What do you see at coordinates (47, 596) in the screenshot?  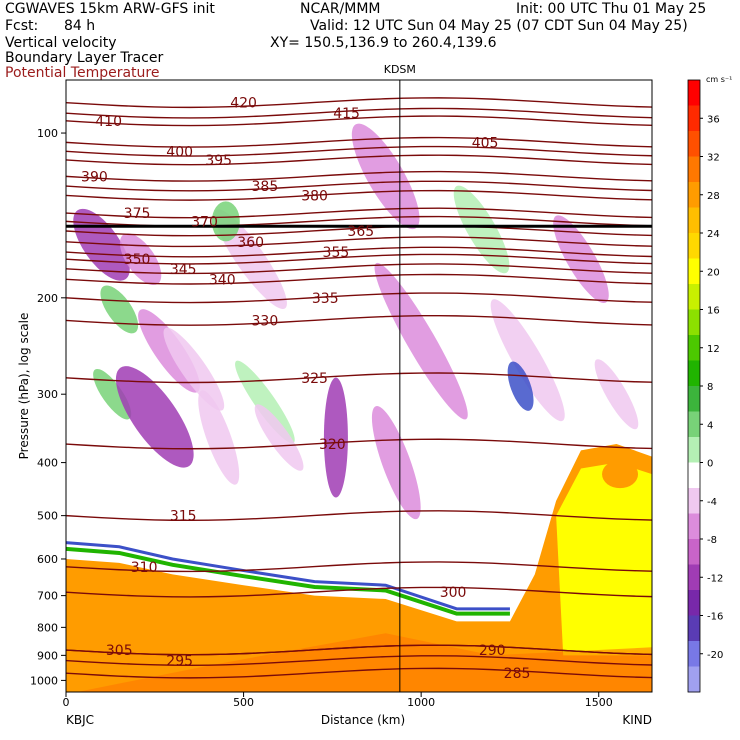 I see `y-tick-label: 700` at bounding box center [47, 596].